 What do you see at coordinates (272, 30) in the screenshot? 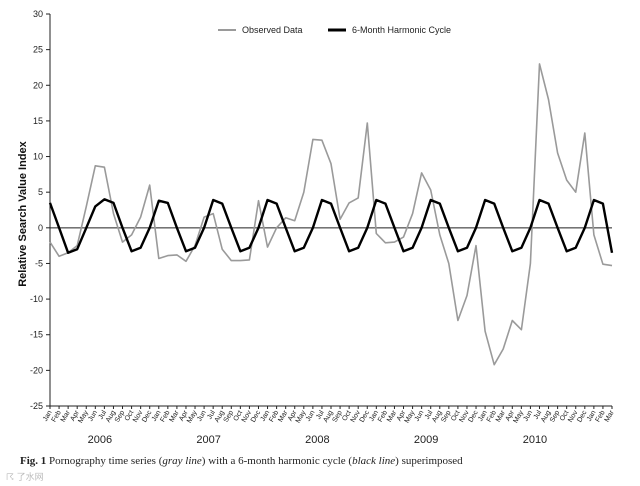
I see `legend-label: Observed Data` at bounding box center [272, 30].